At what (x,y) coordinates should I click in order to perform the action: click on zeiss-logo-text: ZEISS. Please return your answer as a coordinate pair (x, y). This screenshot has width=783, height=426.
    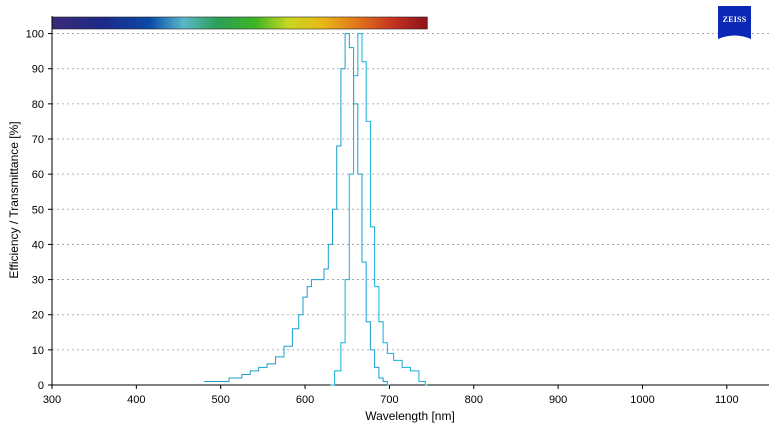
    Looking at the image, I should click on (735, 19).